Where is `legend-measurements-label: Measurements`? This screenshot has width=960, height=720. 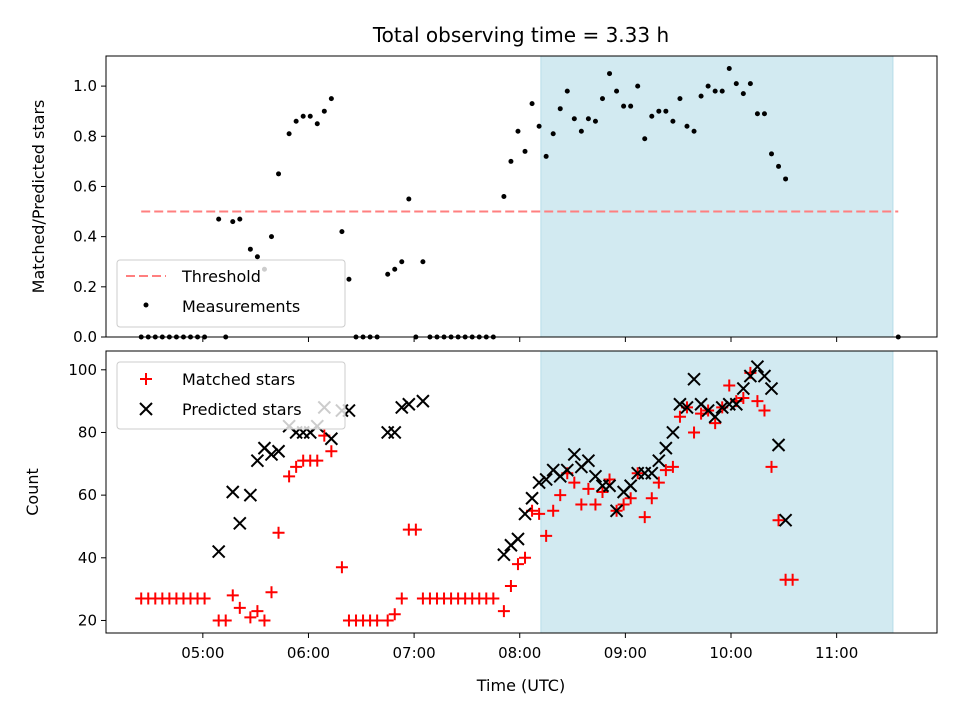 legend-measurements-label: Measurements is located at coordinates (241, 306).